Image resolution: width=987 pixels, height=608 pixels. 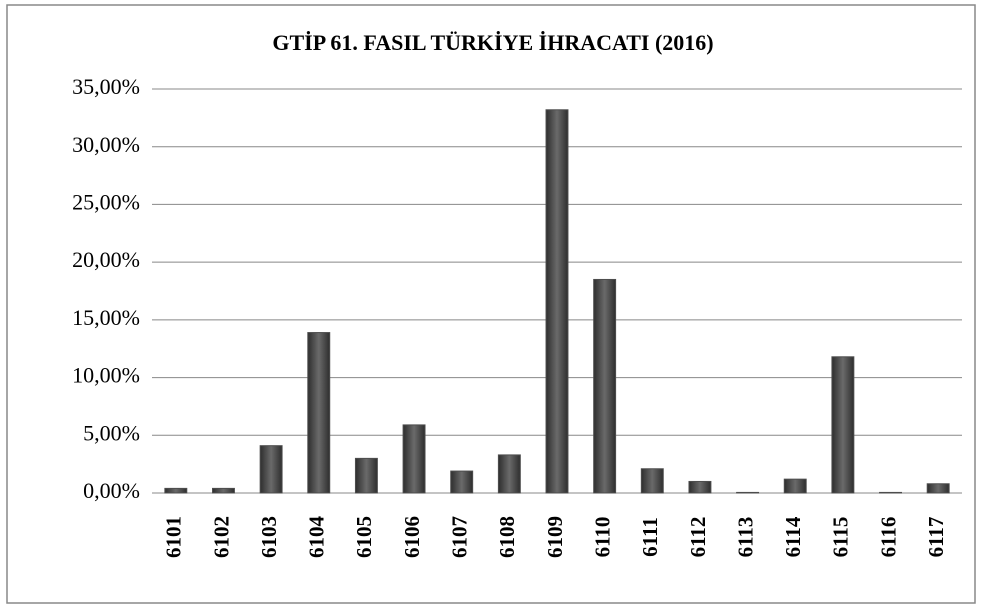 I want to click on x-tick-label: 6115, so click(x=841, y=537).